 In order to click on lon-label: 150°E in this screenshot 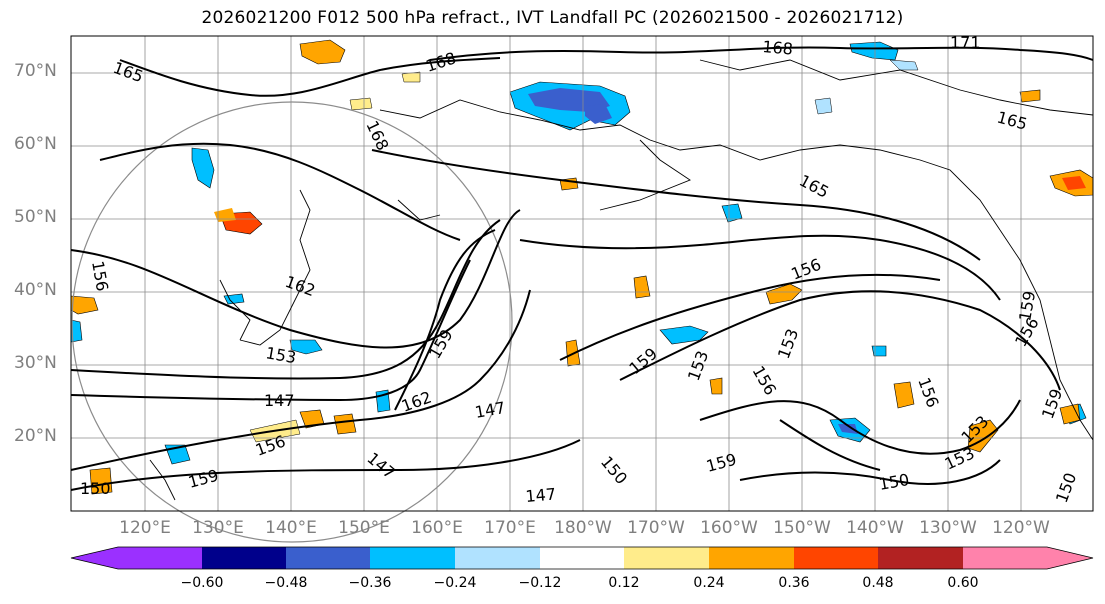, I will do `click(364, 528)`.